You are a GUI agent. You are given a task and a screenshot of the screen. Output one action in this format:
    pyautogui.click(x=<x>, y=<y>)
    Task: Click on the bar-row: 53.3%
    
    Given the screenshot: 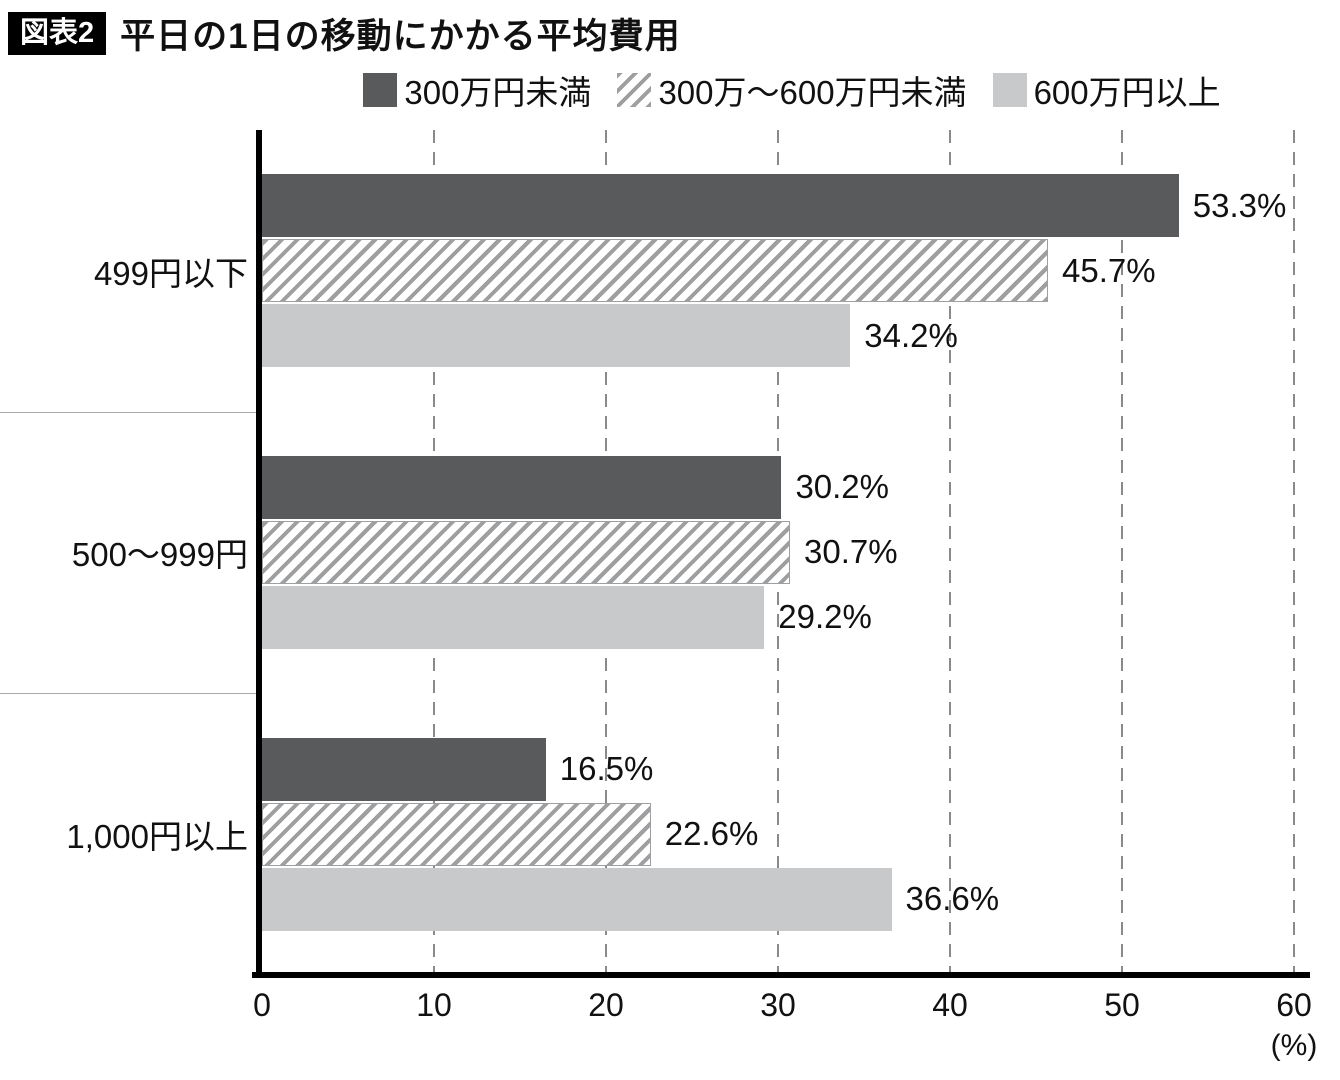 What is the action you would take?
    pyautogui.click(x=778, y=206)
    